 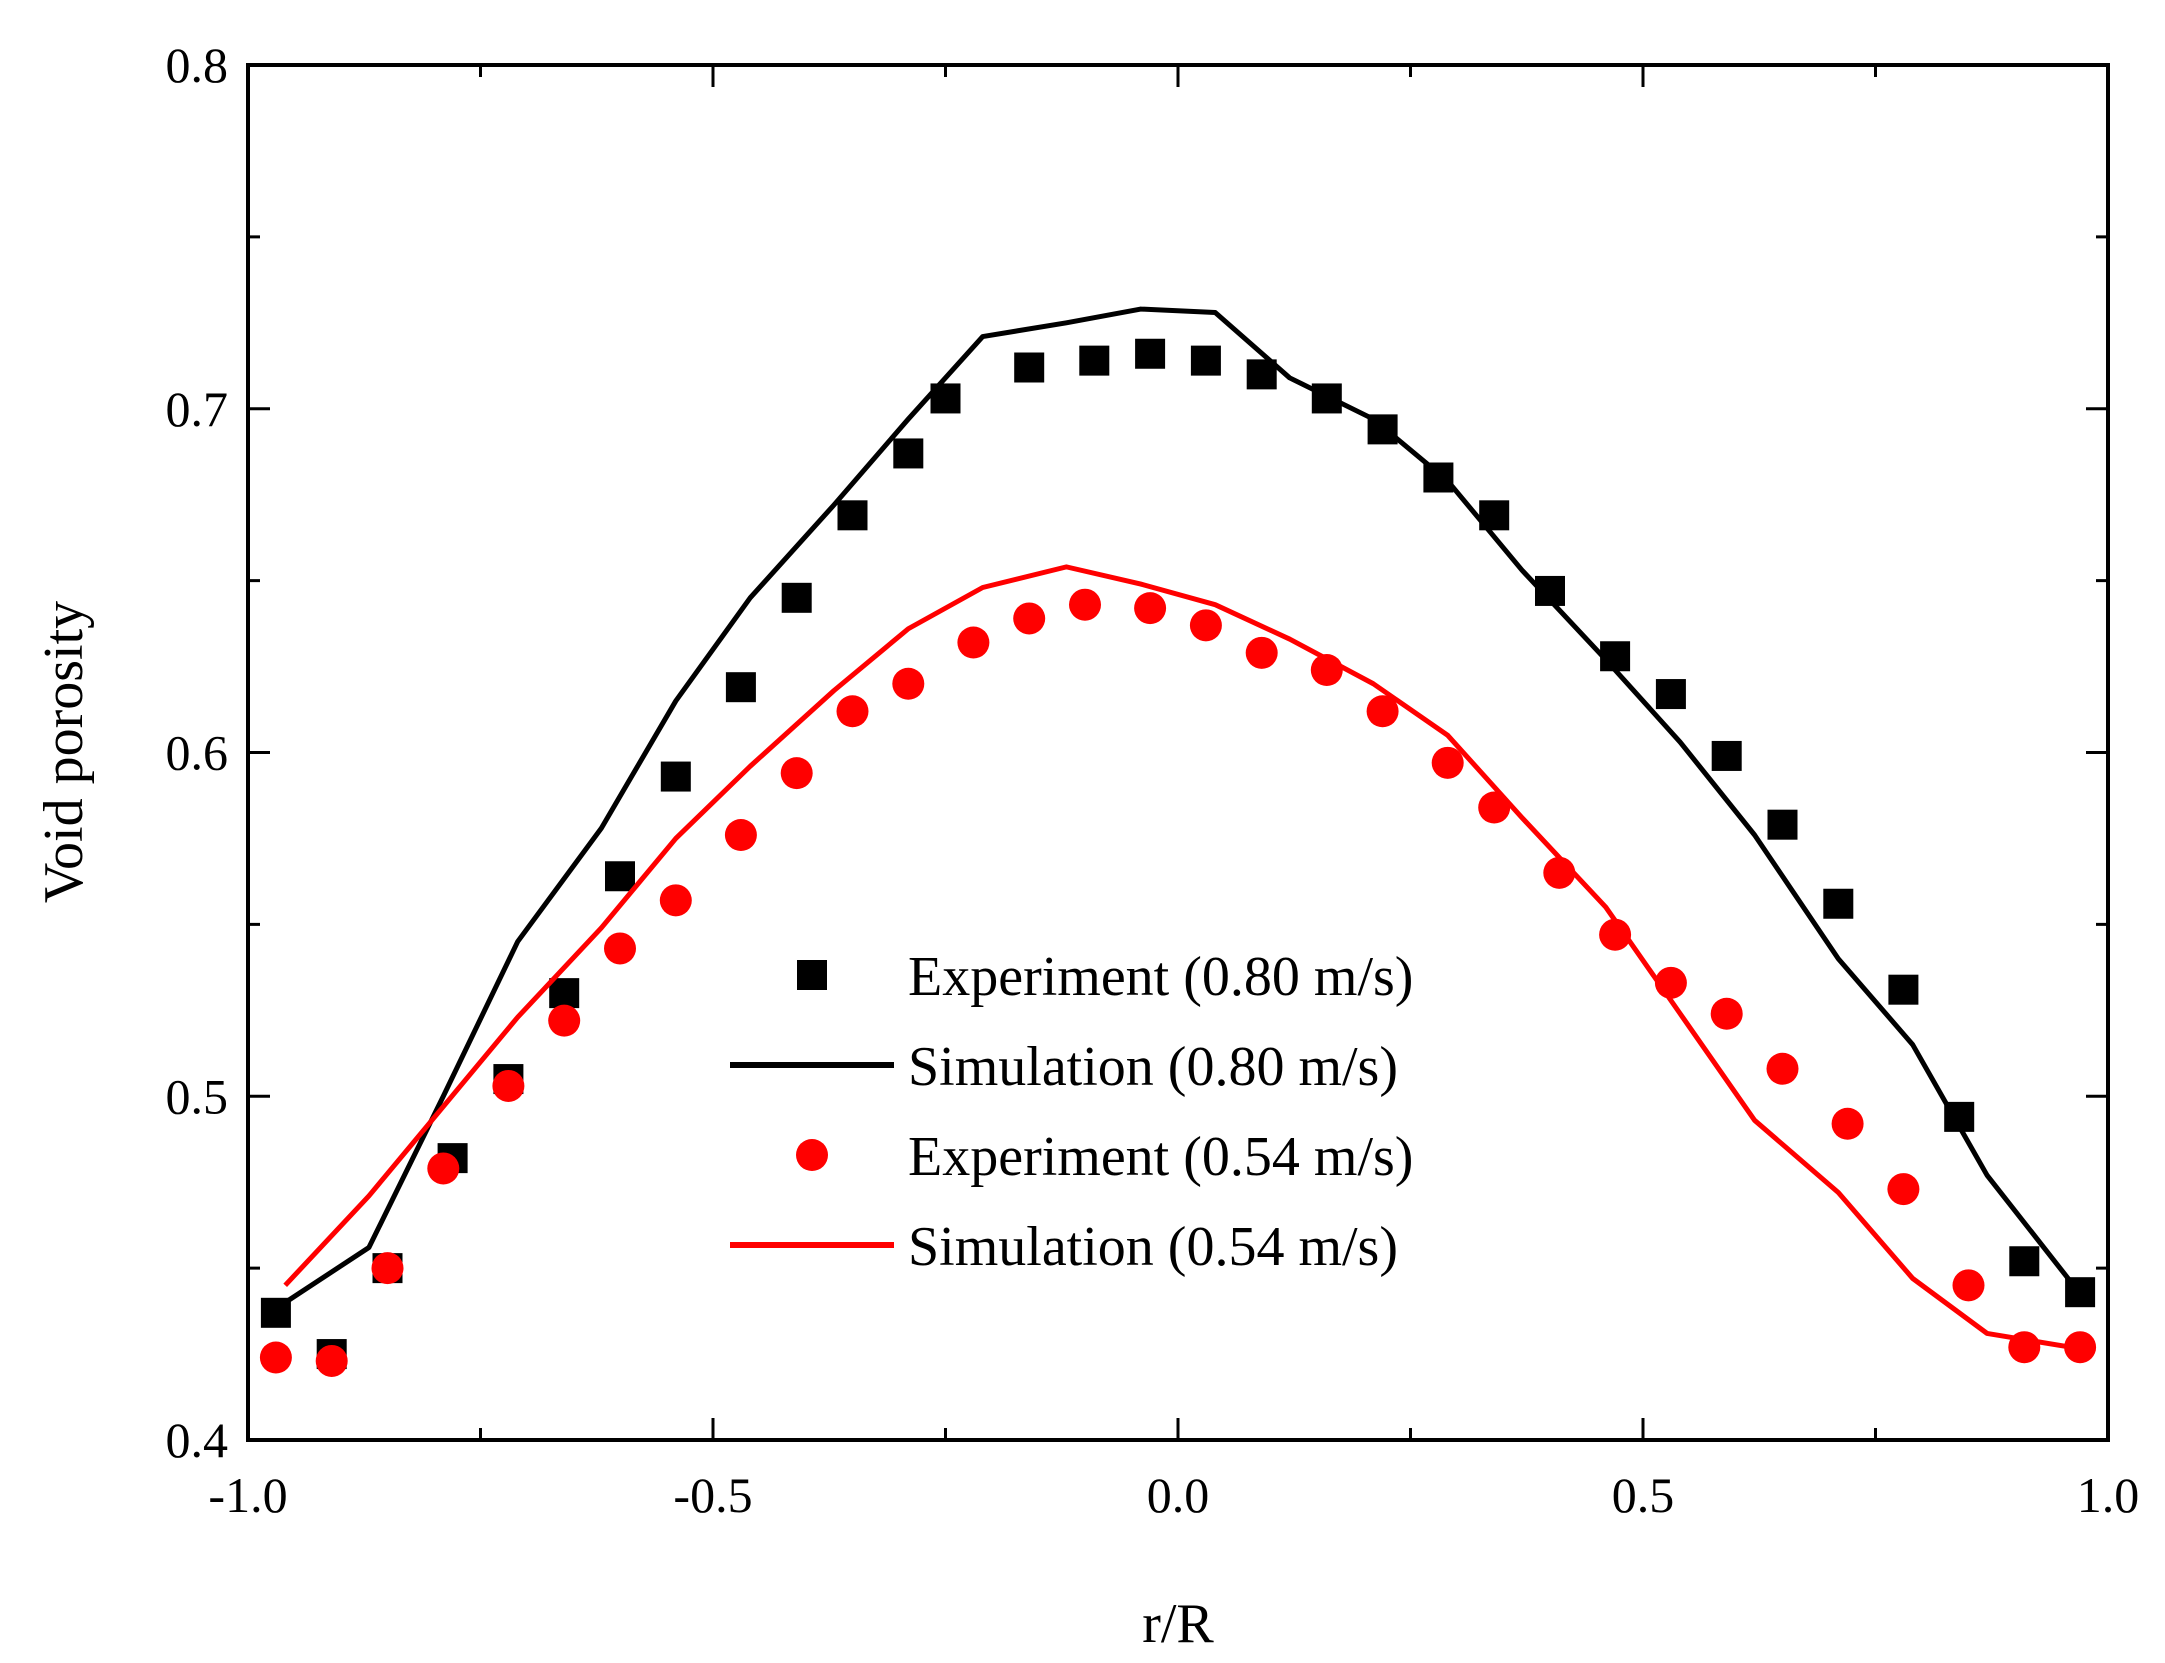 I want to click on legend-label: Experiment (0.80 m/s), so click(x=1160, y=977).